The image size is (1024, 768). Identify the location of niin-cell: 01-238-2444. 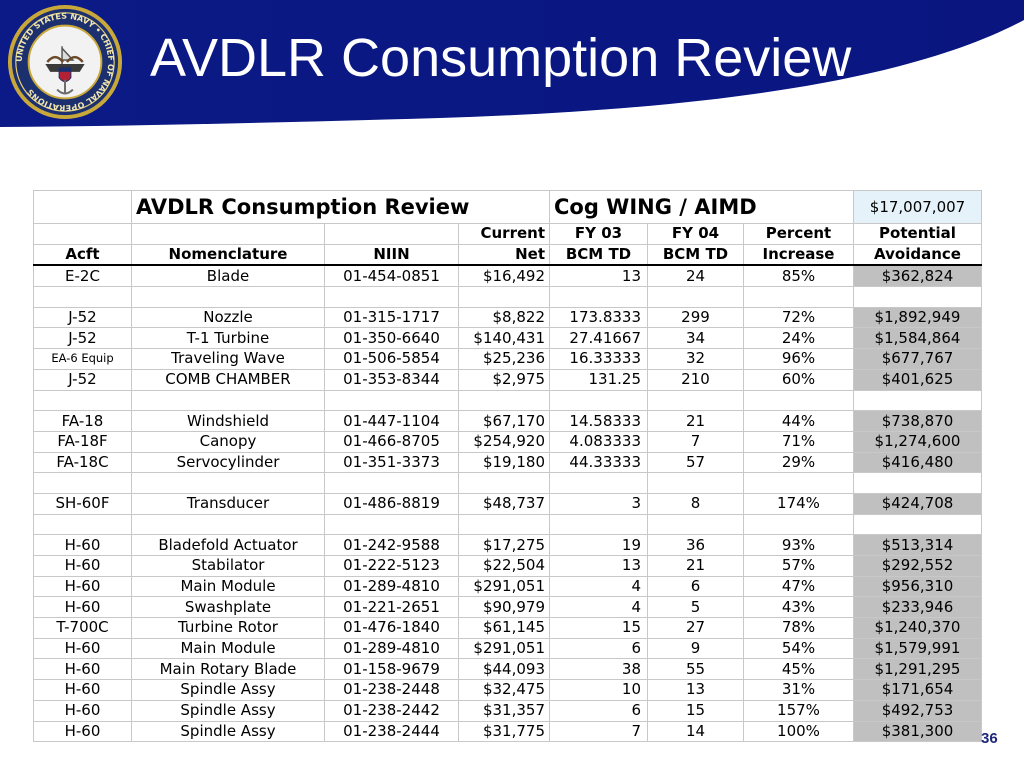
(391, 731).